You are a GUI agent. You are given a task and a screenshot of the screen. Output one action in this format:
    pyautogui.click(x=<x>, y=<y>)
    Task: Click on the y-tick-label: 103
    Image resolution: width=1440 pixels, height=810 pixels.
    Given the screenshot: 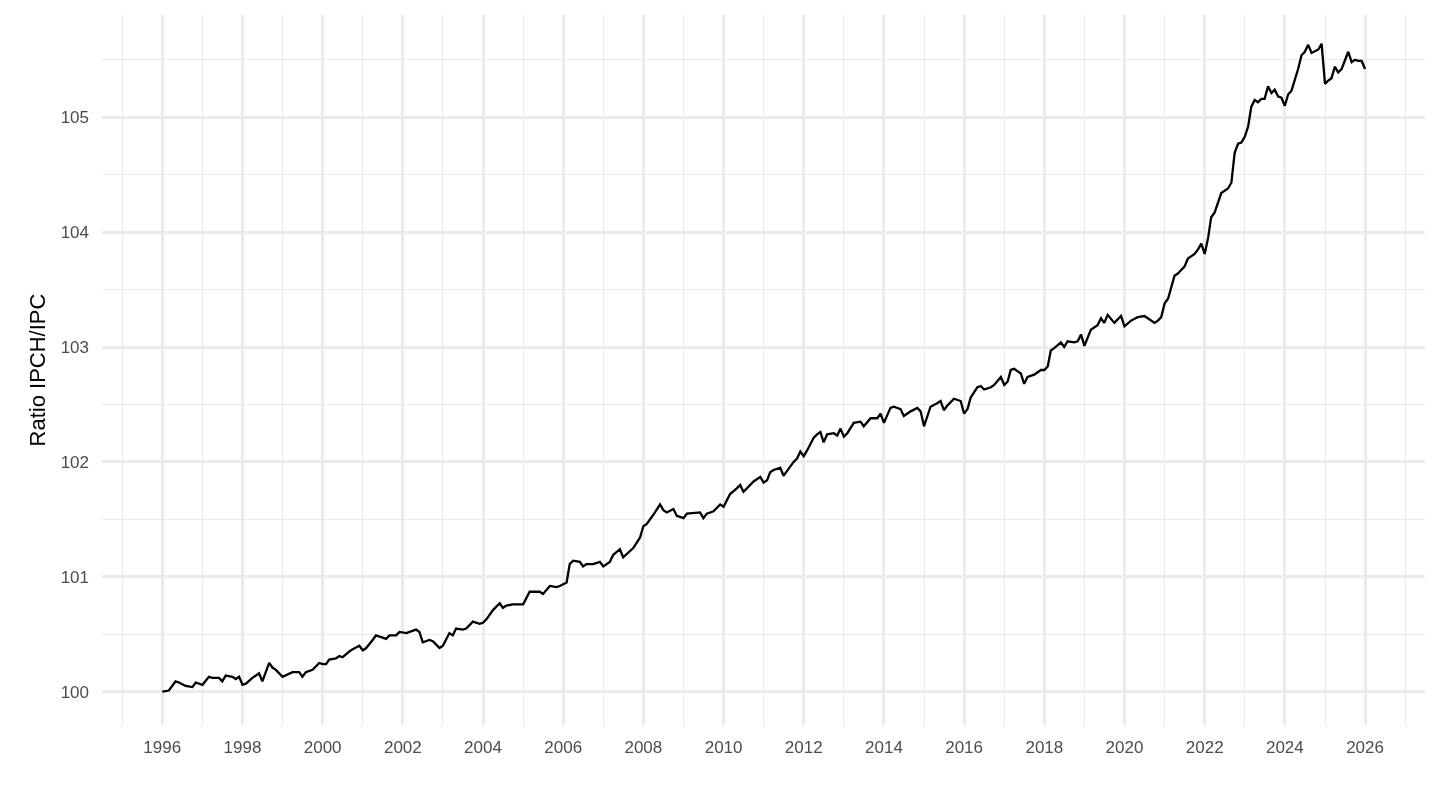 What is the action you would take?
    pyautogui.click(x=74, y=347)
    